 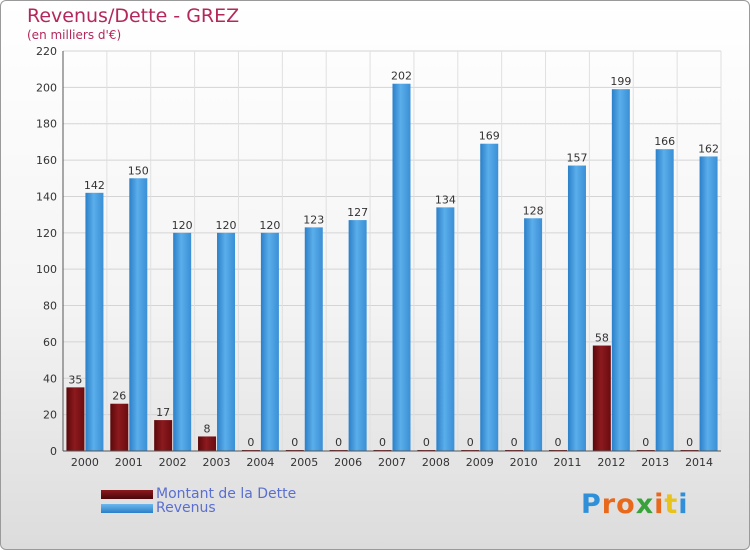 I want to click on data-label-dette-2009: 0, so click(x=470, y=442).